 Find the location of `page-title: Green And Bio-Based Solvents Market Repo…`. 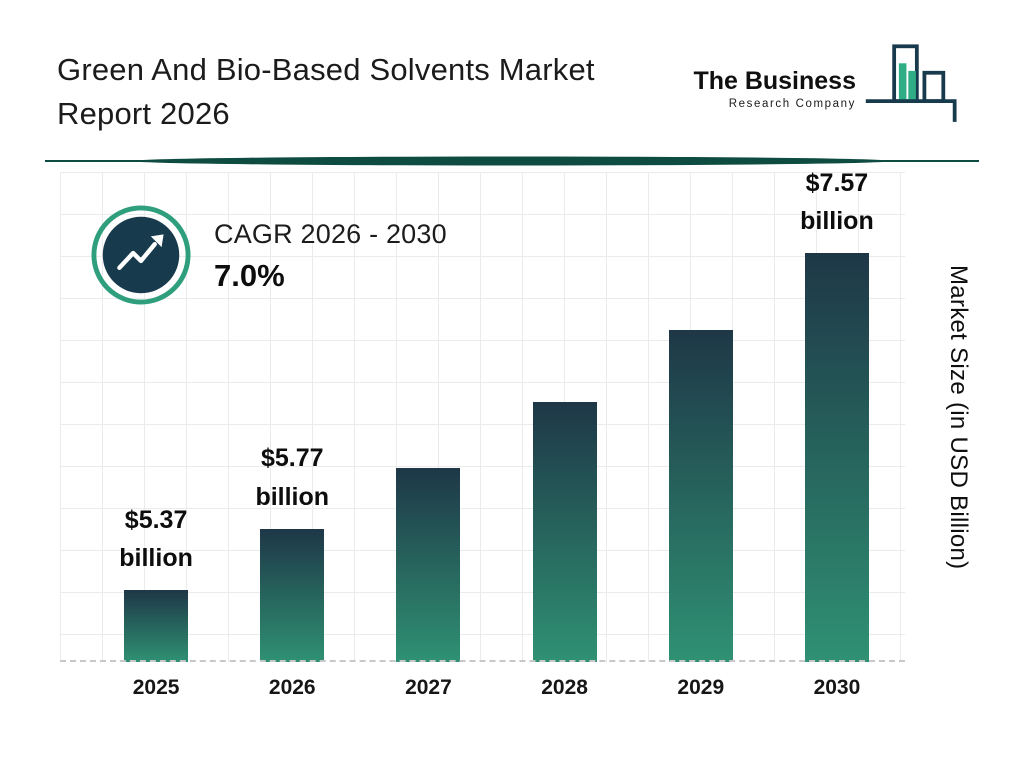

page-title: Green And Bio-Based Solvents Market Repo… is located at coordinates (326, 92).